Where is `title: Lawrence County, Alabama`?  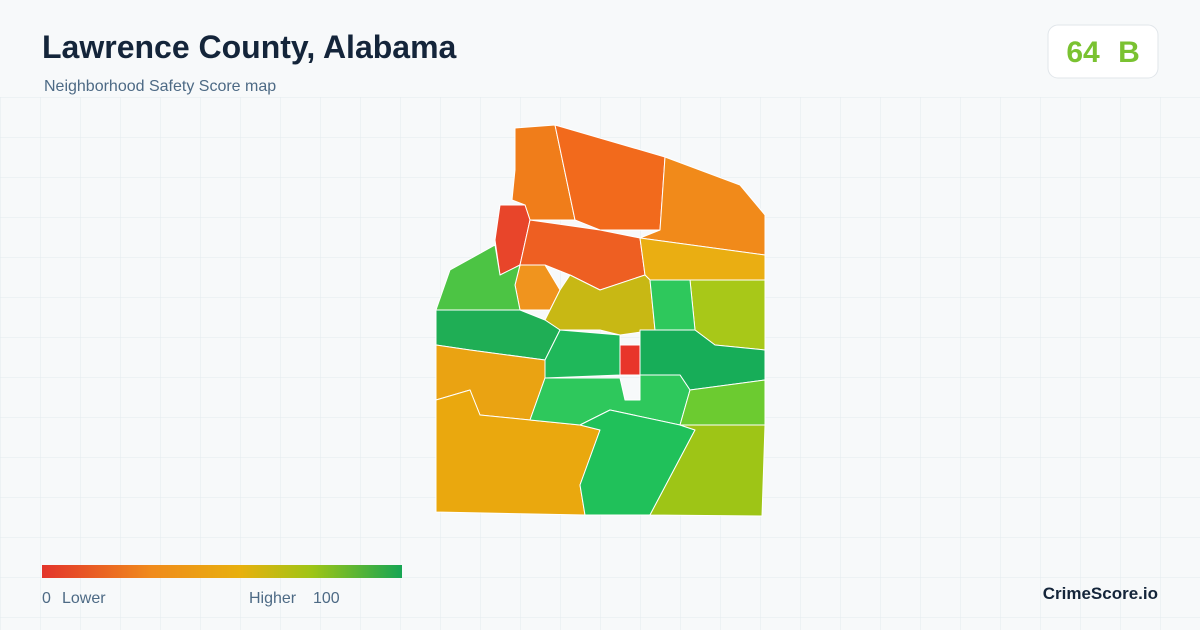
title: Lawrence County, Alabama is located at coordinates (249, 47).